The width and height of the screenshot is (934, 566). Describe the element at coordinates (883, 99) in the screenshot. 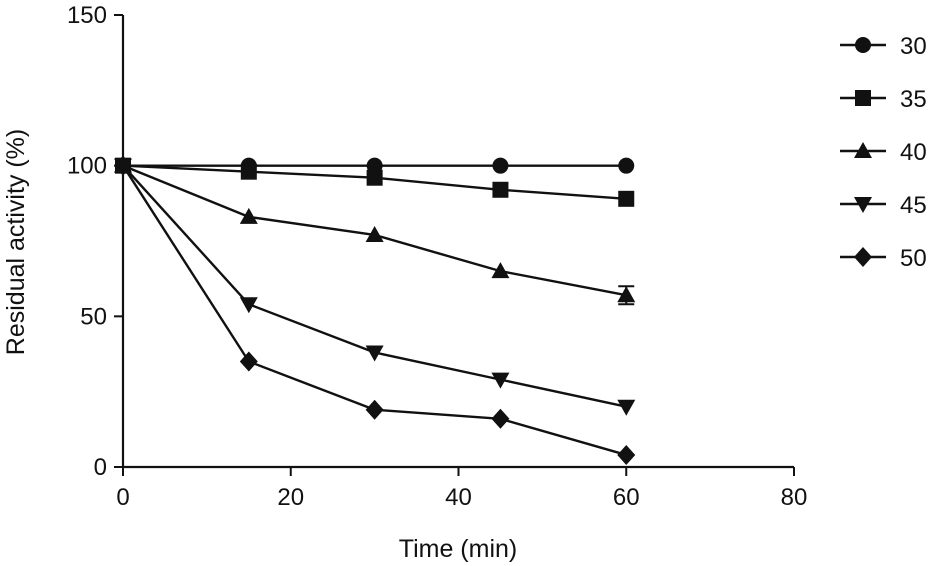

I see `legend-item-35: 35` at that location.